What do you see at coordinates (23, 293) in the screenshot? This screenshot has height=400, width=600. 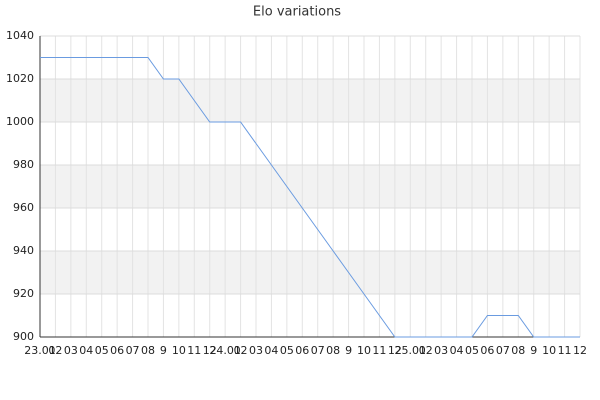 I see `y-tick-label: 920` at bounding box center [23, 293].